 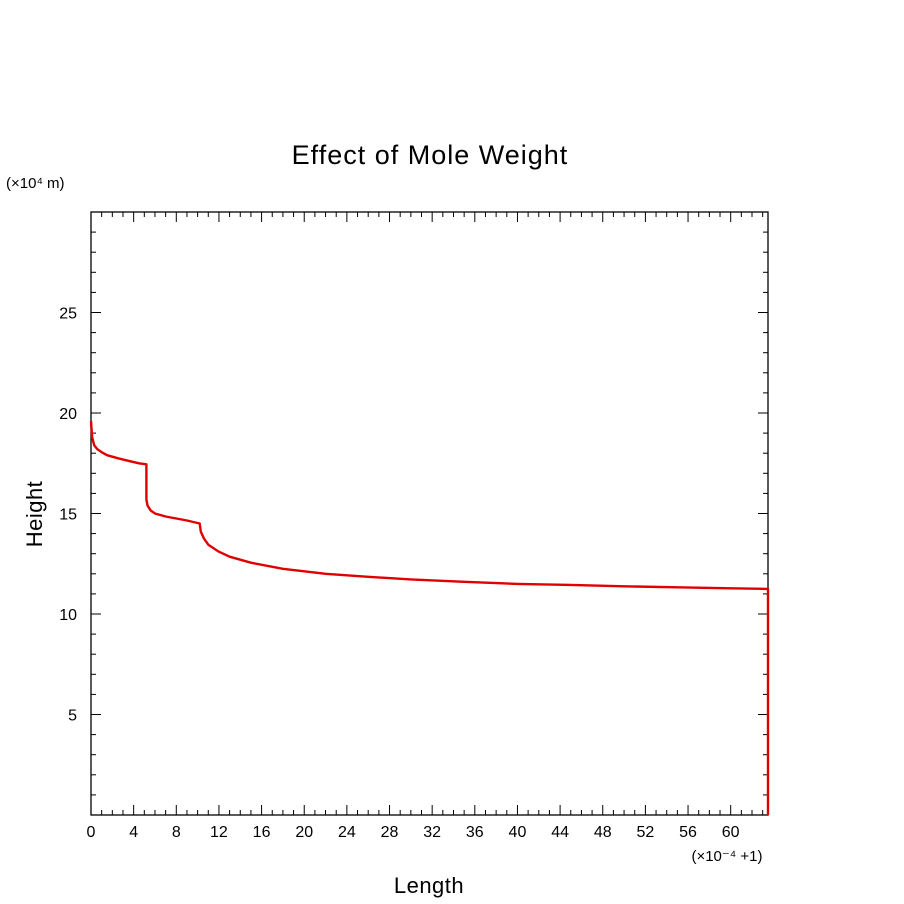 I want to click on x-tick-label: 24, so click(x=347, y=832).